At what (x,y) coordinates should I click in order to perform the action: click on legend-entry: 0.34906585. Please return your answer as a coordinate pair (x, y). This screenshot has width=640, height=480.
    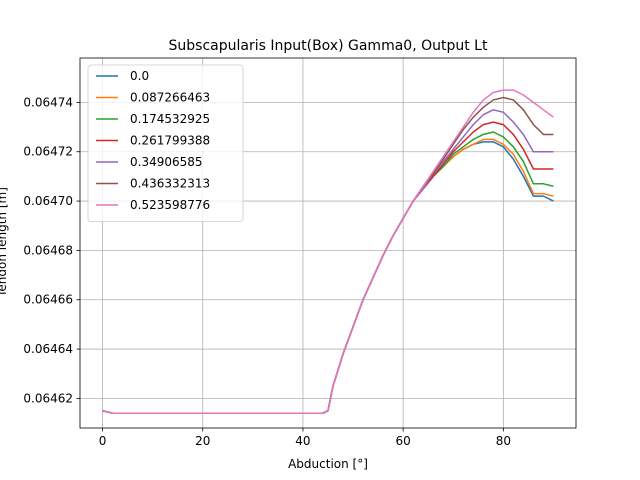
    Looking at the image, I should click on (166, 162).